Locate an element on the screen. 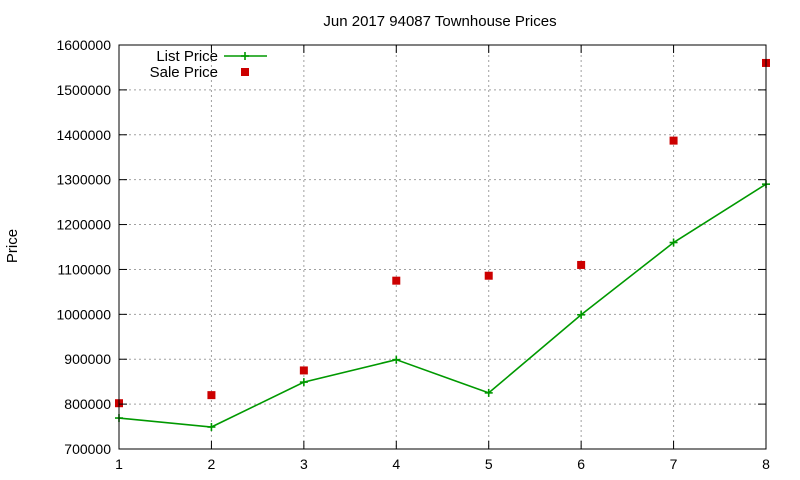 This screenshot has width=800, height=480. y-tick-label: 1200000 is located at coordinates (83, 225).